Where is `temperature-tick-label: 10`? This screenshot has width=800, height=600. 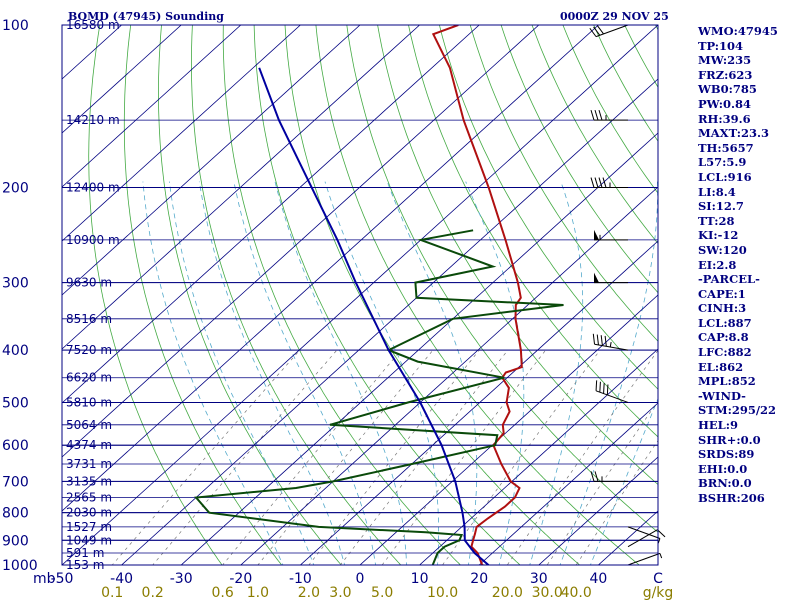 temperature-tick-label: 10 is located at coordinates (420, 579).